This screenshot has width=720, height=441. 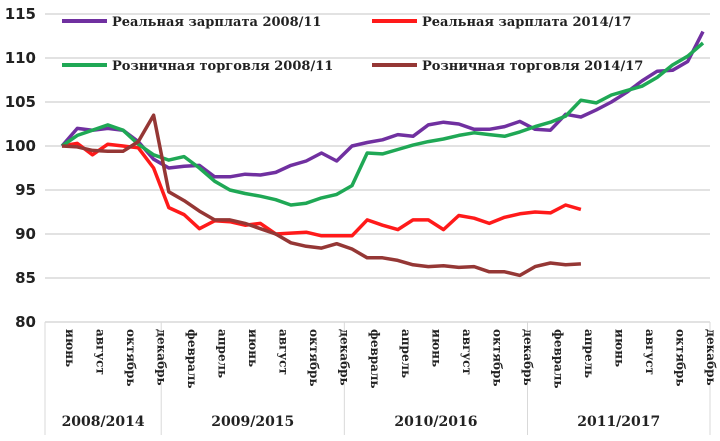 I want to click on y-tick-label: 80, so click(x=25, y=322).